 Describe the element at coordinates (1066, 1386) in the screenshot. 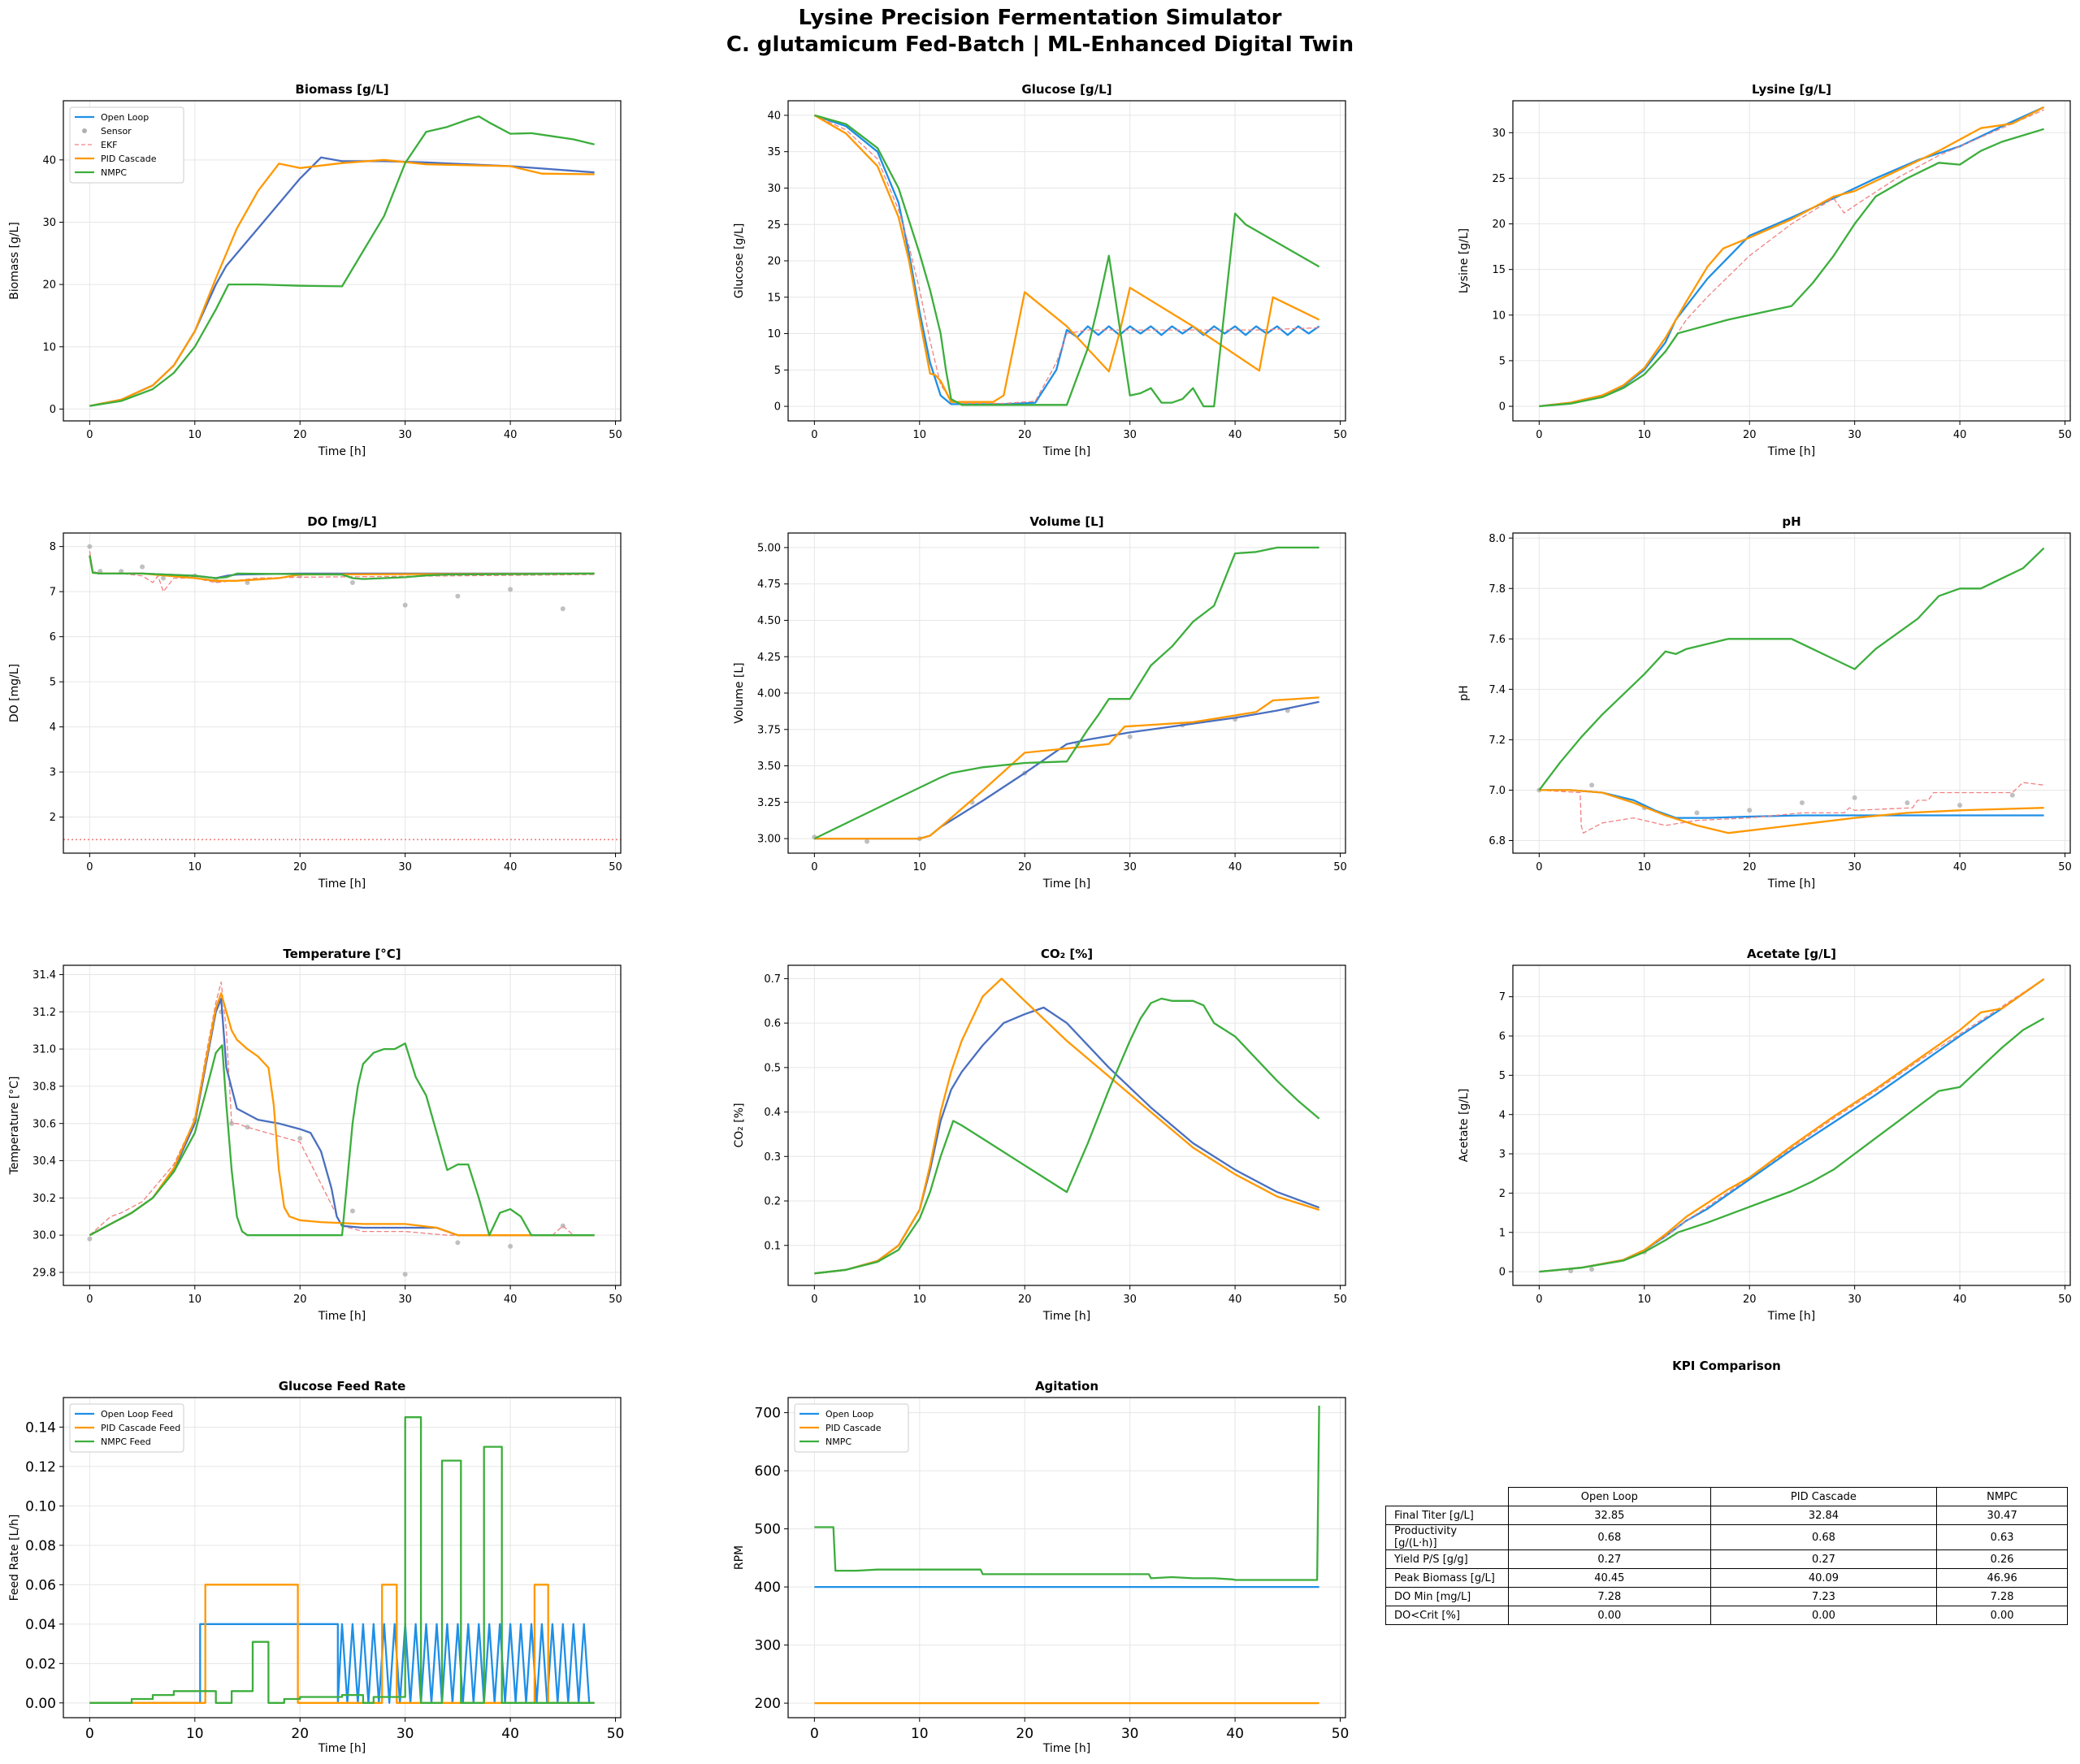

I see `subplot-title: Agitation` at that location.